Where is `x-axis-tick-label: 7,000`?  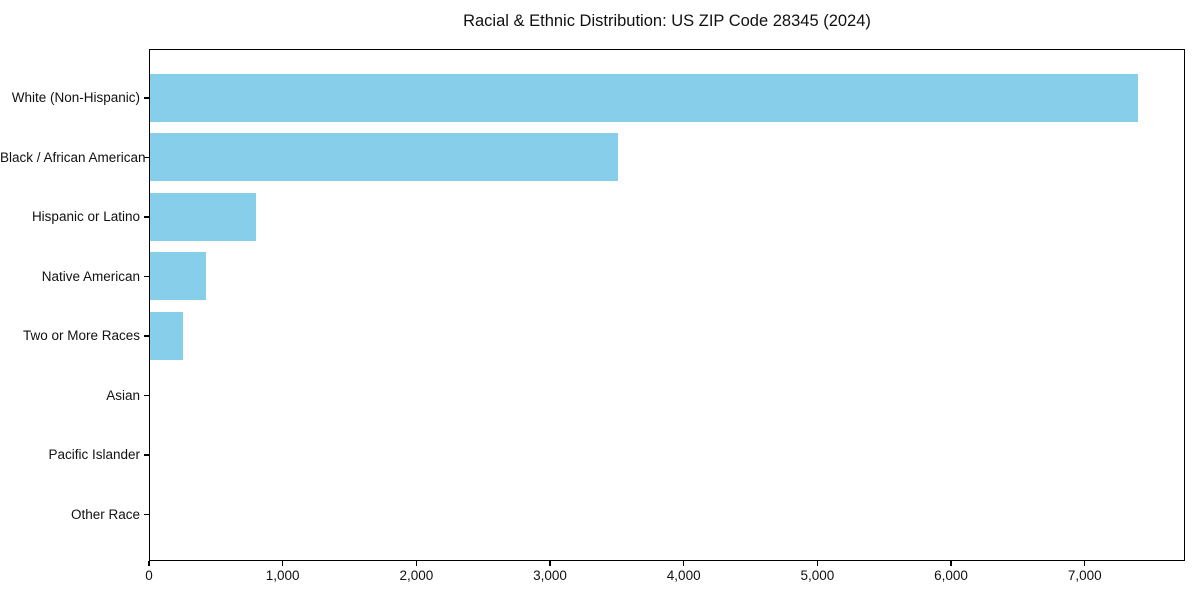
x-axis-tick-label: 7,000 is located at coordinates (1084, 575).